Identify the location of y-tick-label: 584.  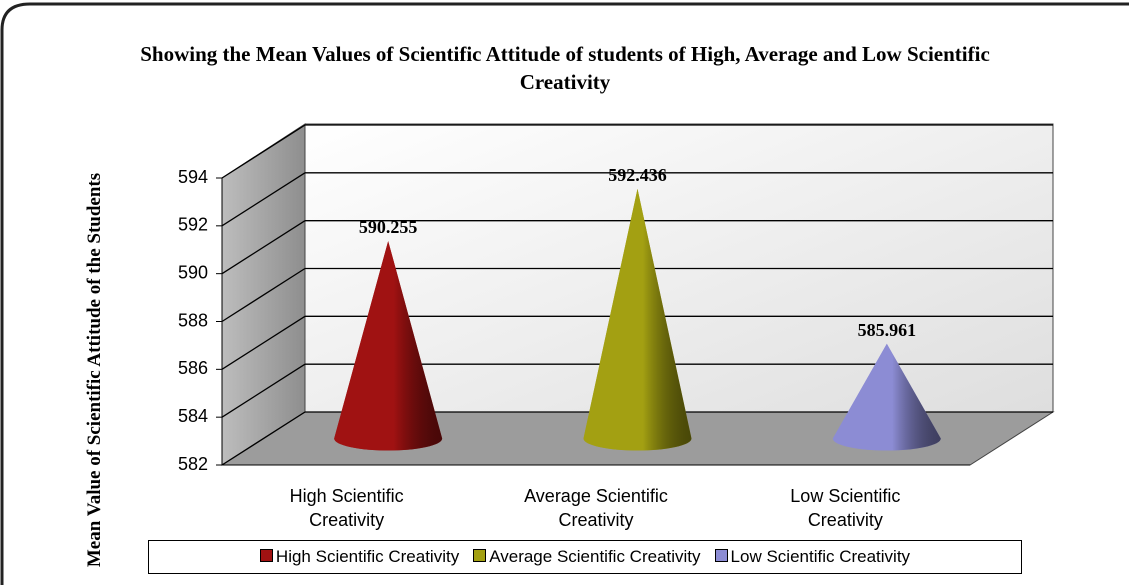
(193, 416).